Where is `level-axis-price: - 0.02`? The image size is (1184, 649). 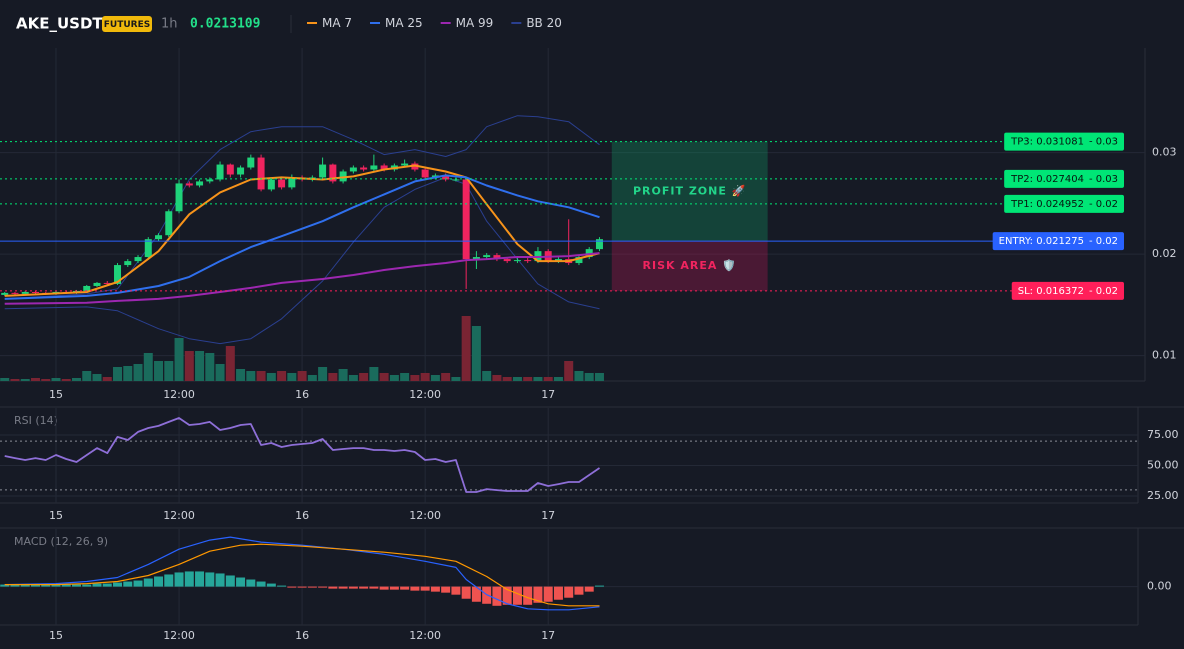
level-axis-price: - 0.02 is located at coordinates (1103, 204).